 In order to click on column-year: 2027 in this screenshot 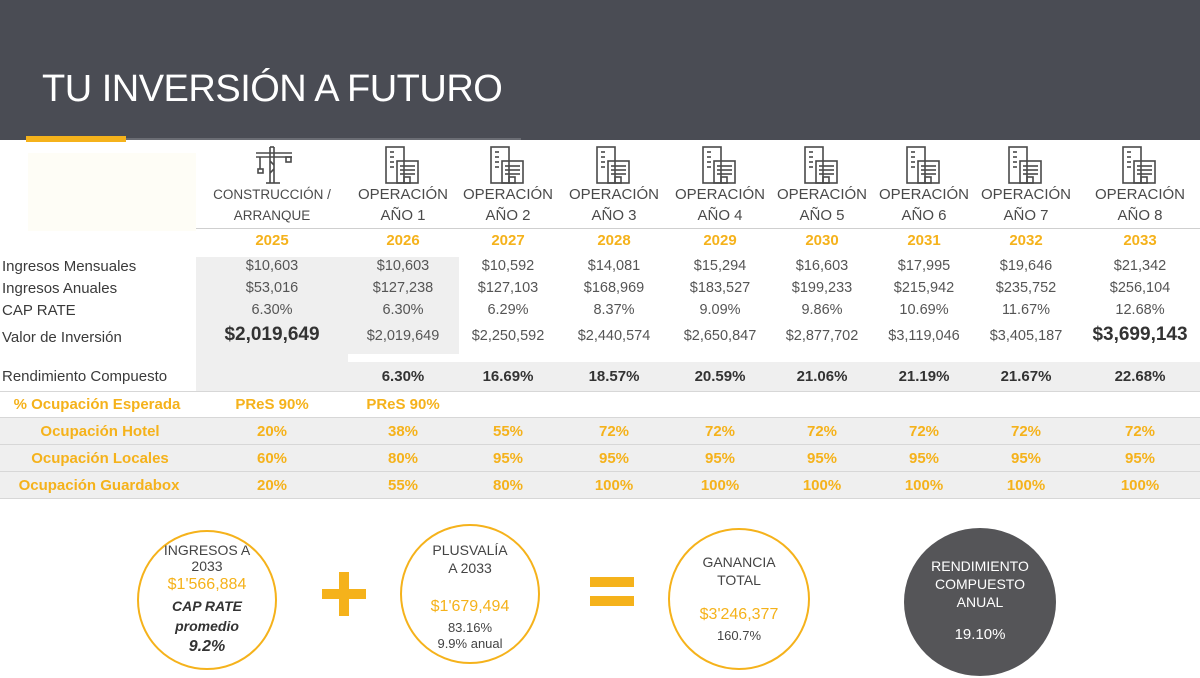, I will do `click(508, 240)`.